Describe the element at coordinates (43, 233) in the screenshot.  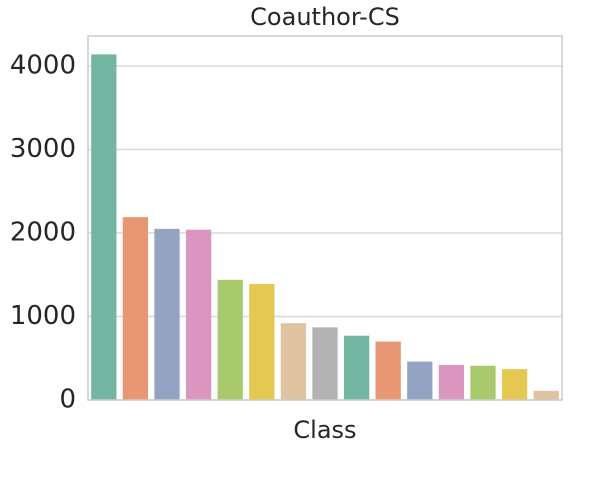
I see `y-tick-label: 2000` at that location.